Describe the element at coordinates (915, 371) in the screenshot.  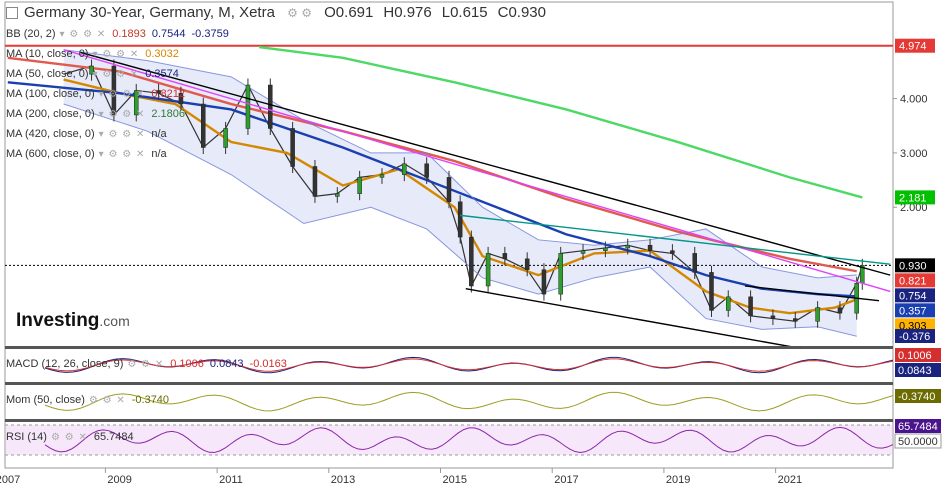
I see `subpanel-tag-label: 0.0843` at that location.